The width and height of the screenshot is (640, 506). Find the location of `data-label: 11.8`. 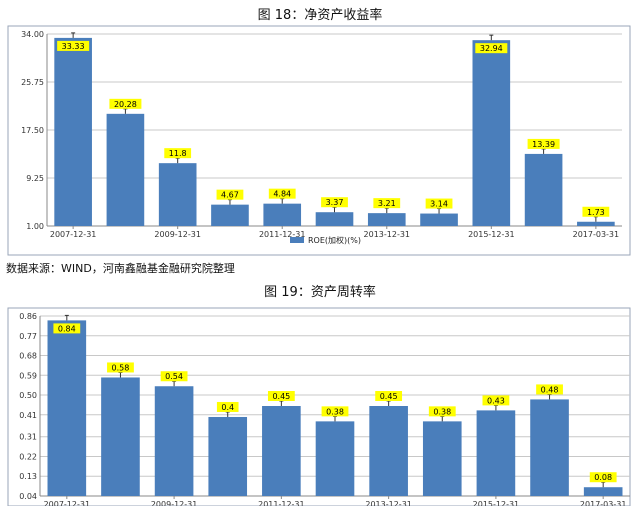

data-label: 11.8 is located at coordinates (178, 153).